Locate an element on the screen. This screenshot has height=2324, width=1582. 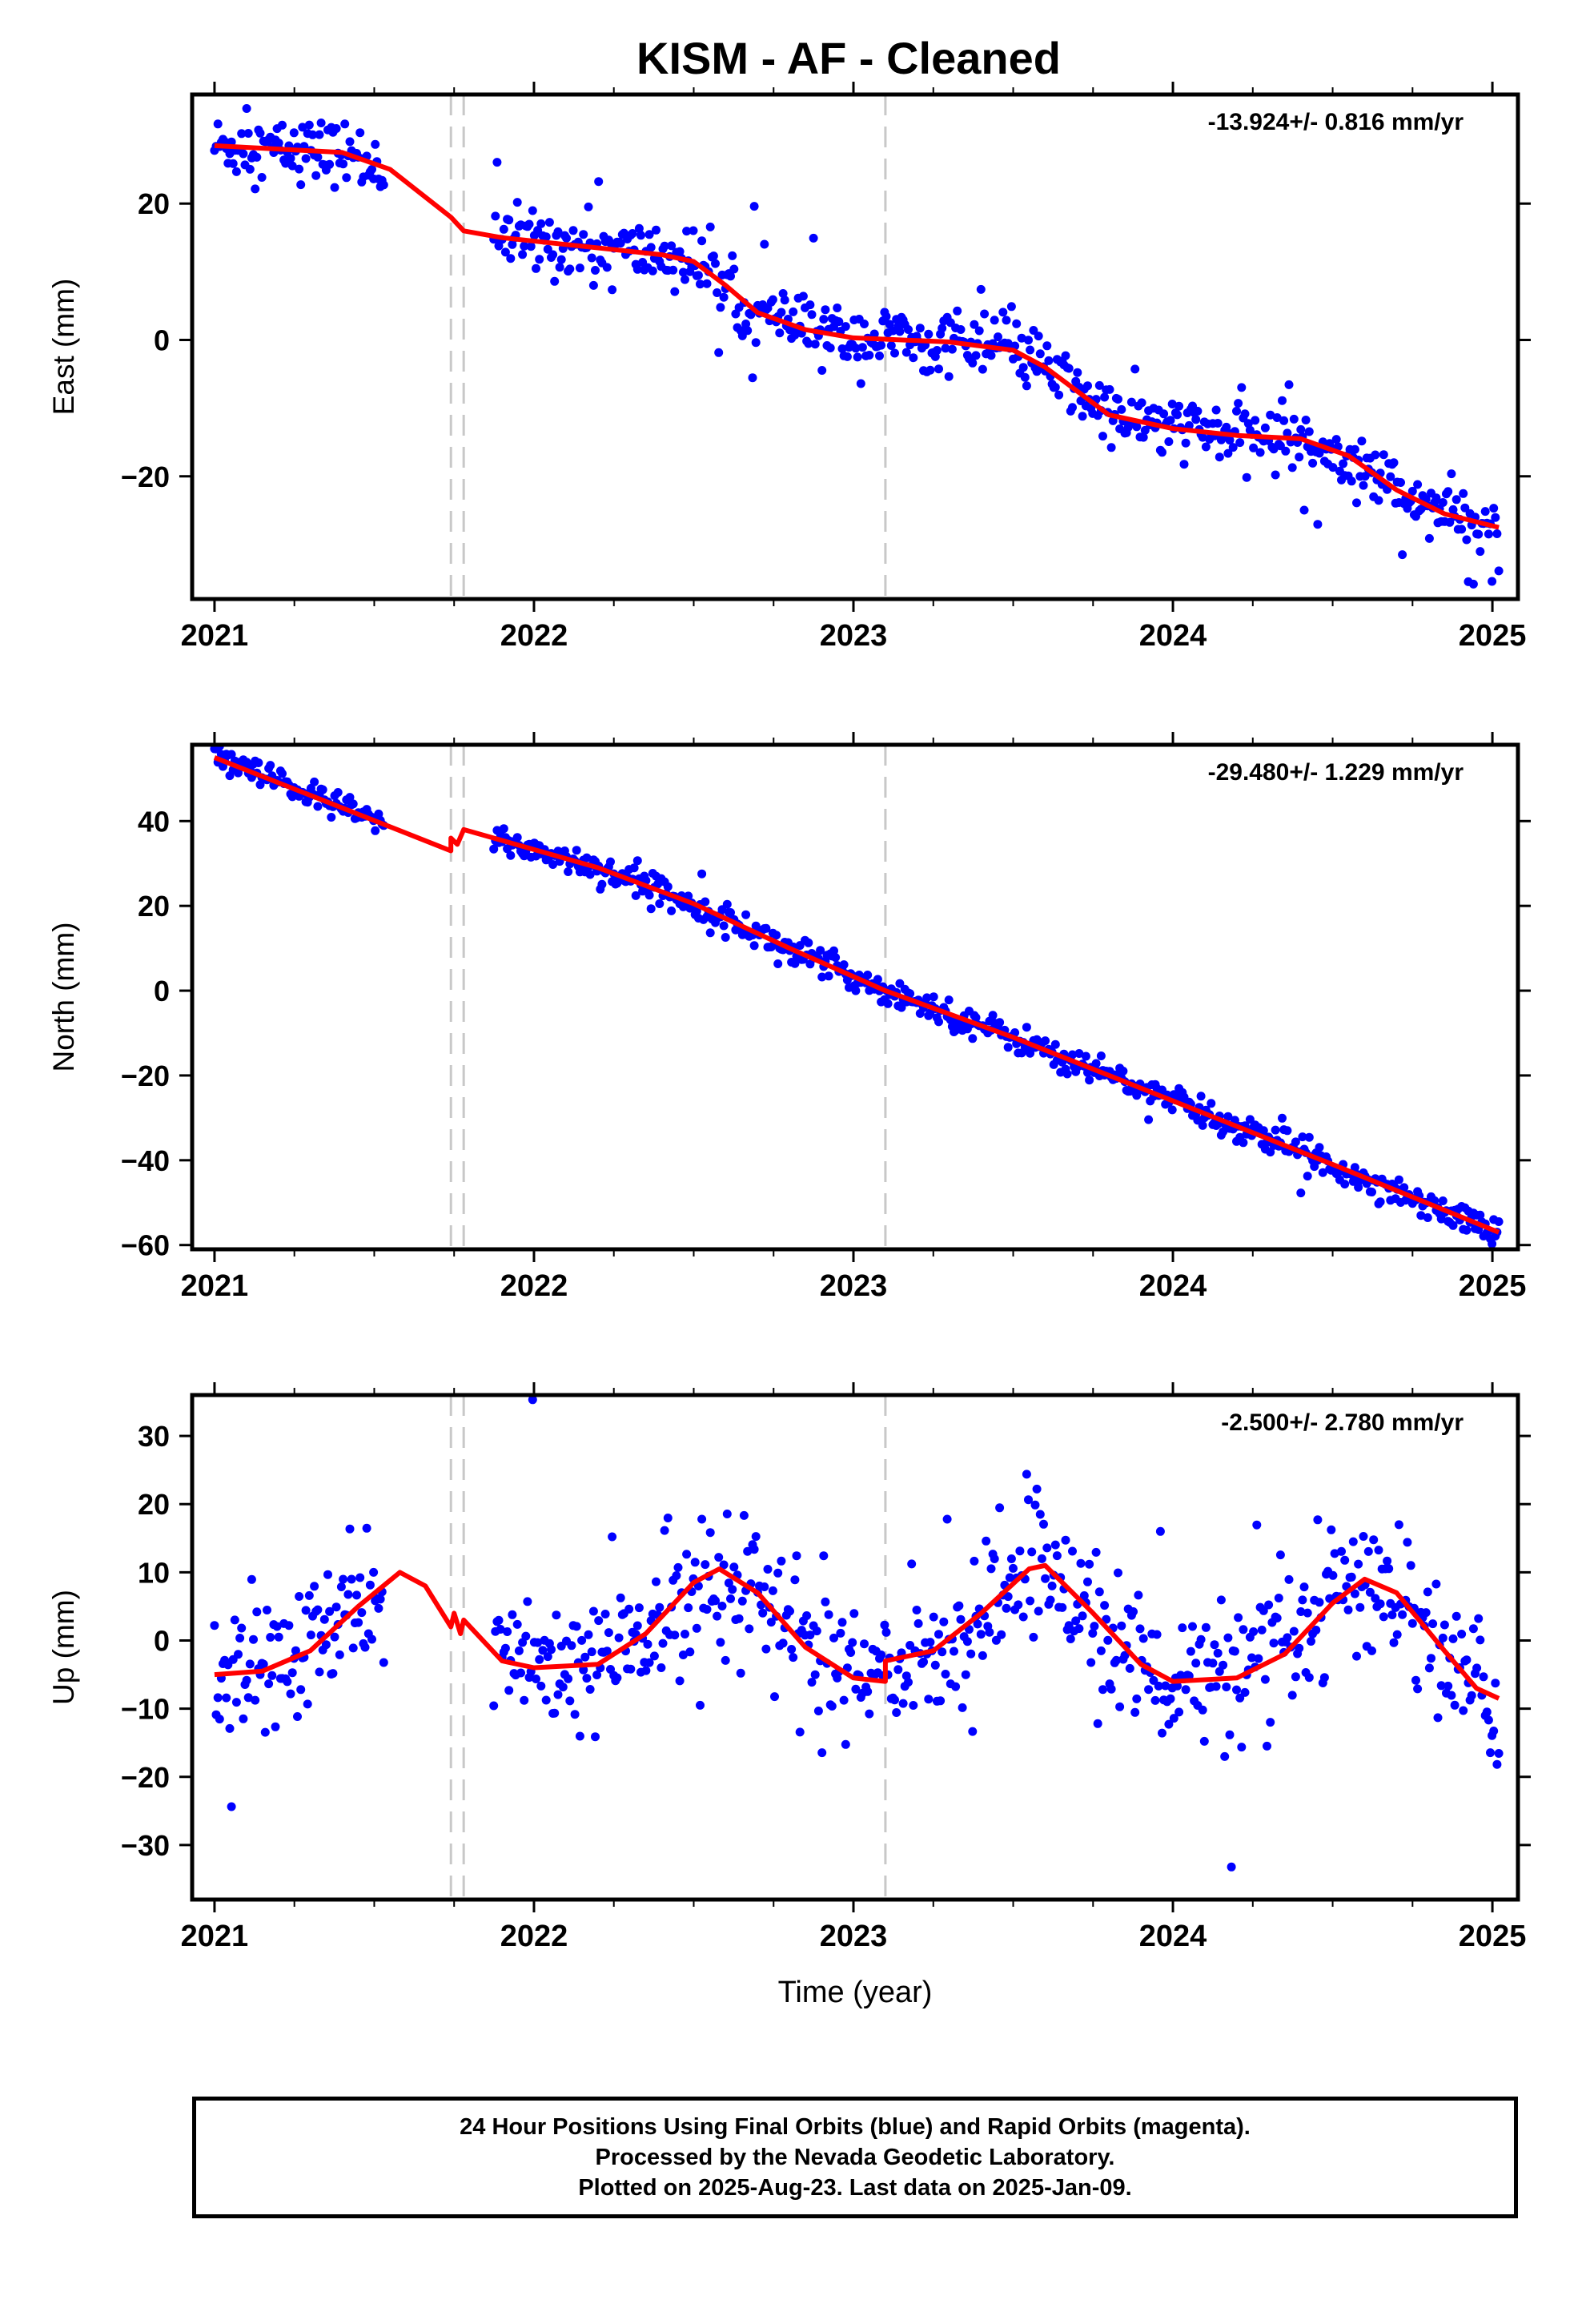
x-axis-label: Time (year) is located at coordinates (855, 1992).